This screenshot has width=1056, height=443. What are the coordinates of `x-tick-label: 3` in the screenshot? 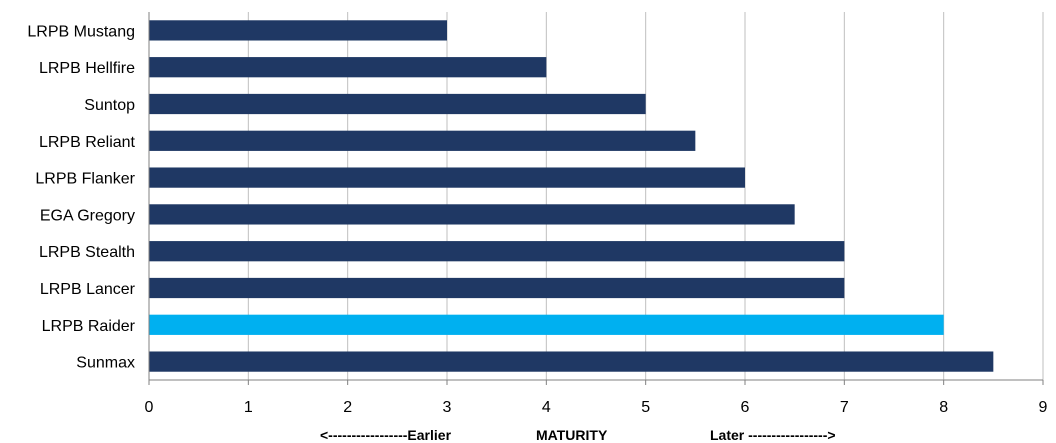 It's located at (447, 407).